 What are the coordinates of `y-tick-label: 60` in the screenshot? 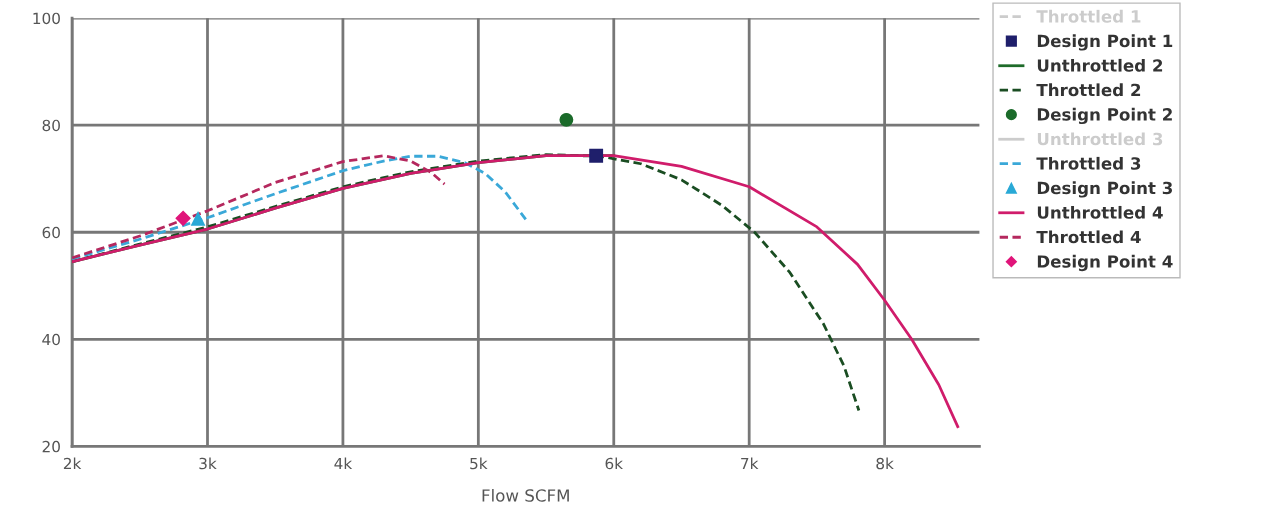 It's located at (51, 232).